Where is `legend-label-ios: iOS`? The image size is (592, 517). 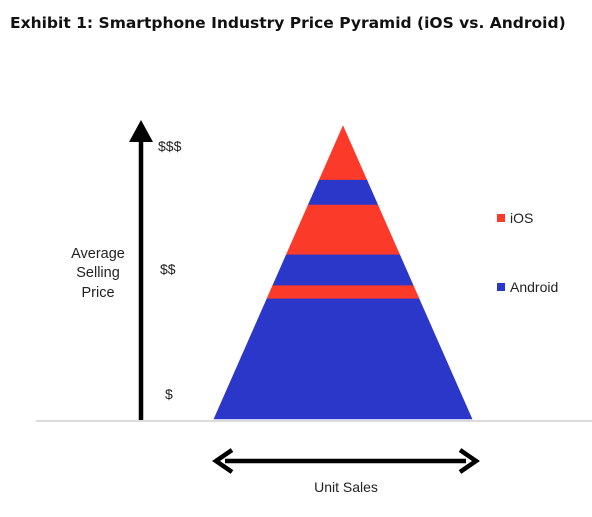 legend-label-ios: iOS is located at coordinates (521, 218).